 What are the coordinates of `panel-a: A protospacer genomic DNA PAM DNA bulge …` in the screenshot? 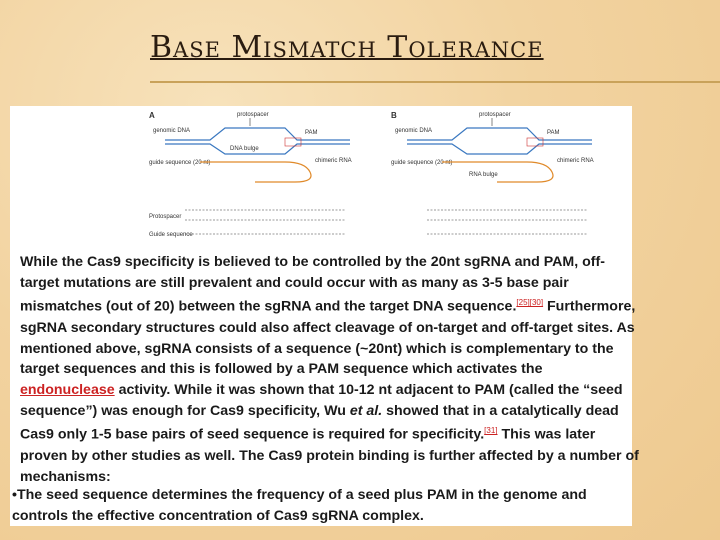 It's located at (250, 174).